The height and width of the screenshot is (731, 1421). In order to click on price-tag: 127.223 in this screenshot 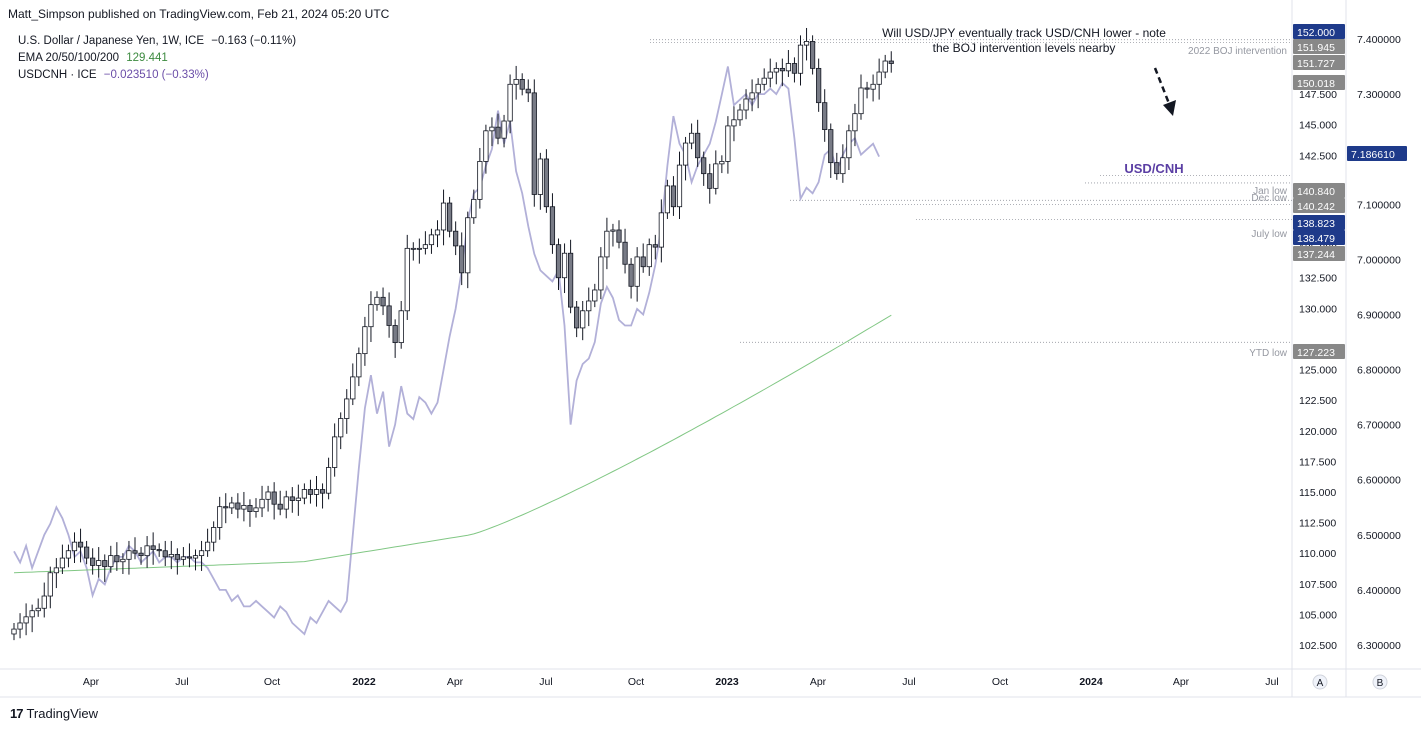, I will do `click(1319, 351)`.